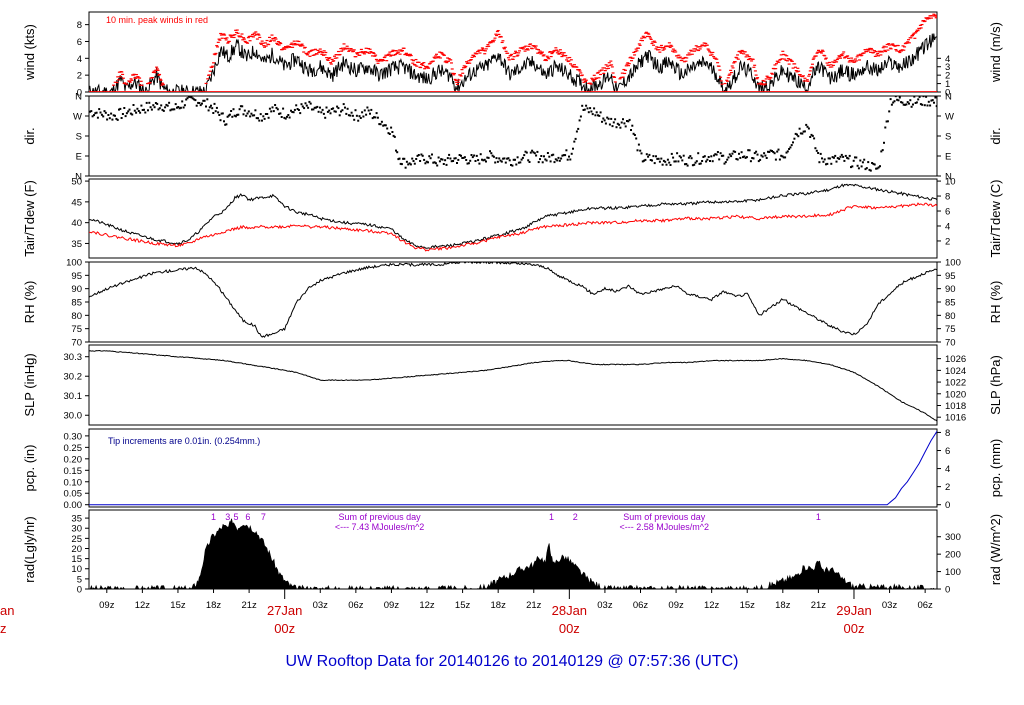 Image resolution: width=1024 pixels, height=705 pixels. I want to click on ytick-right-label-temp: 8, so click(947, 197).